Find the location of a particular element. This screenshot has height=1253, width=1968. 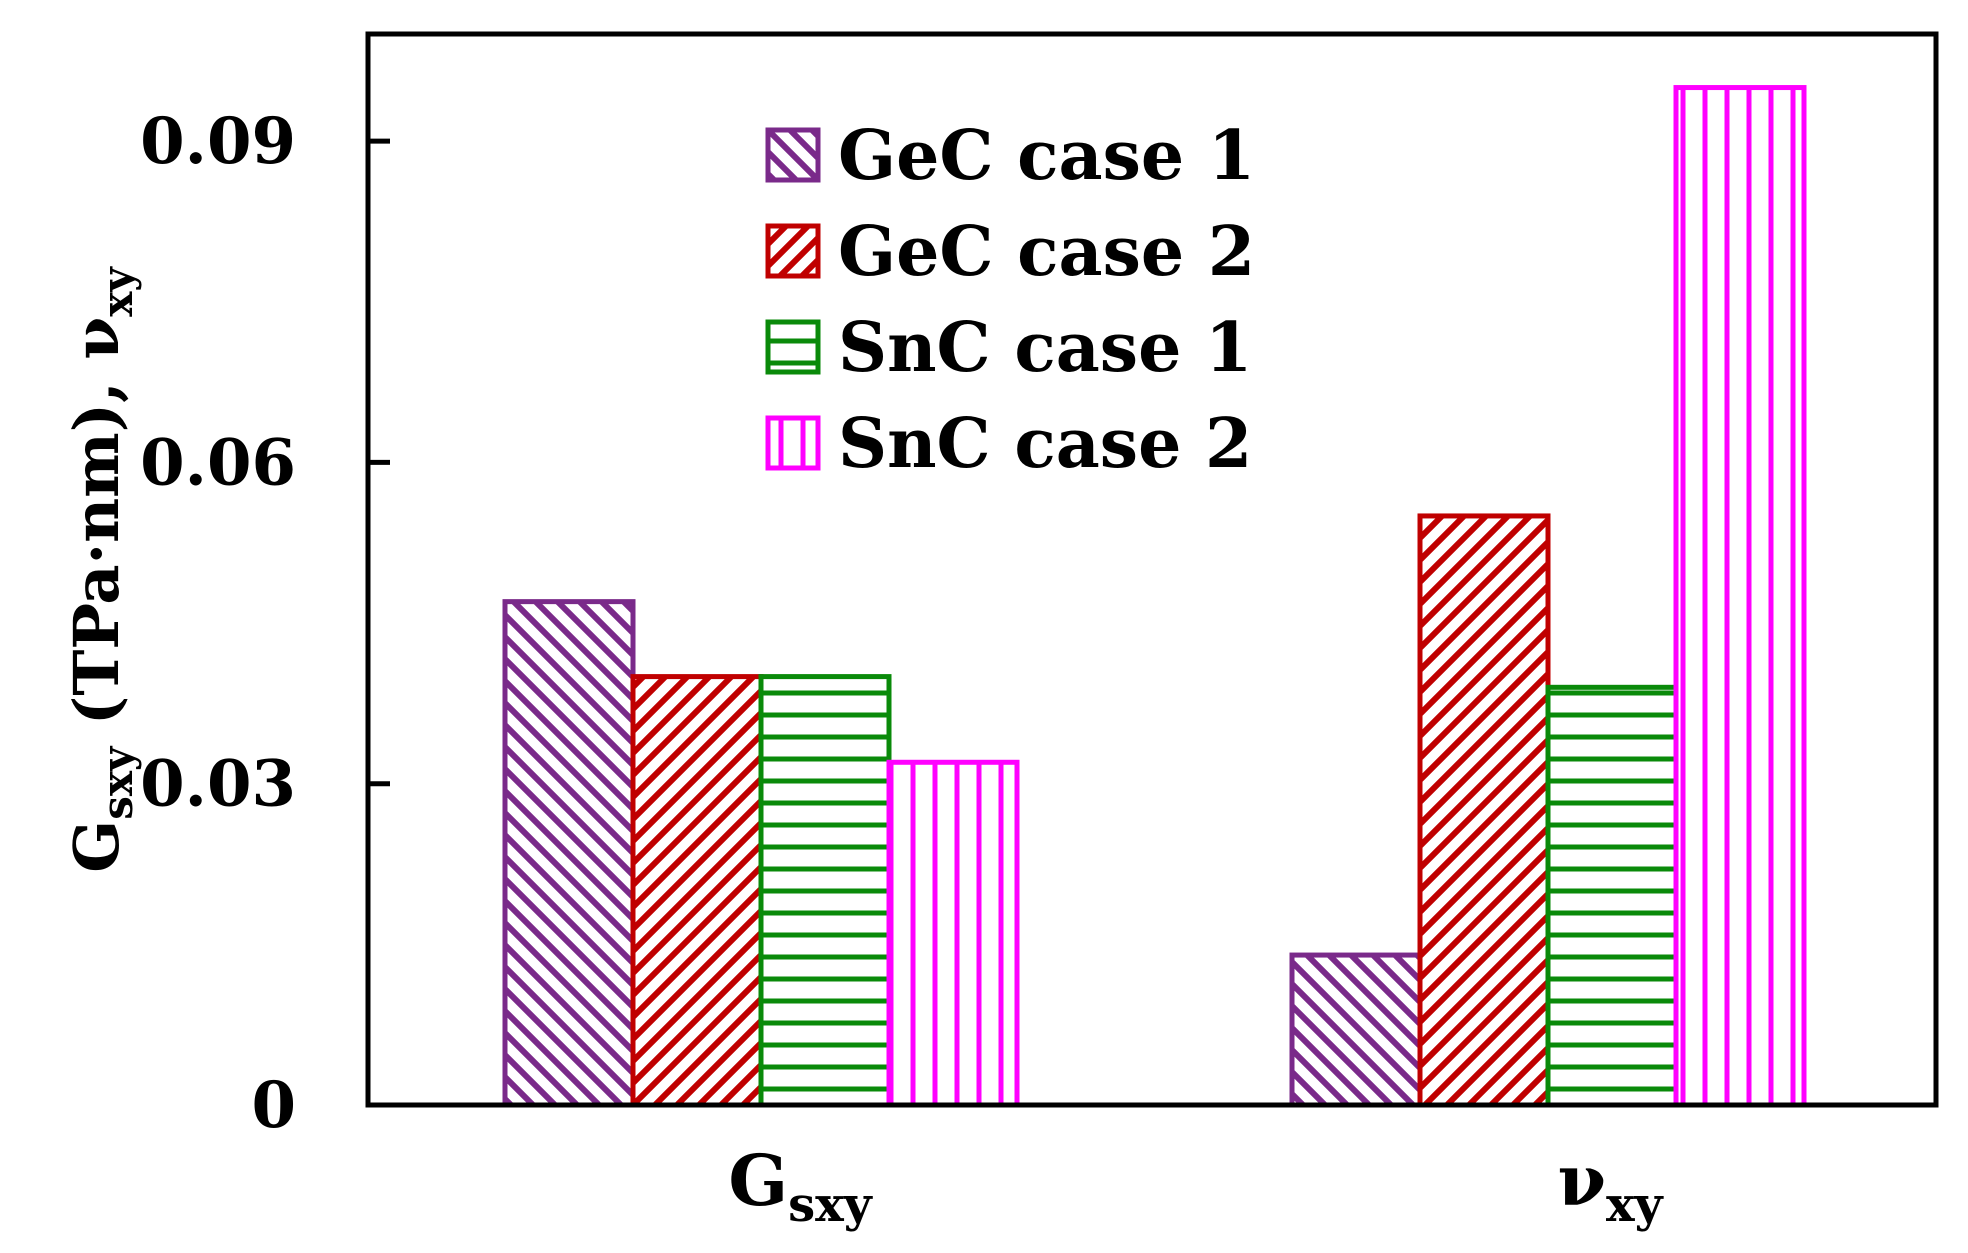

legend: GeC case 1 GeC case 2 SnC case 1 SnC case 2 is located at coordinates (1010, 300).